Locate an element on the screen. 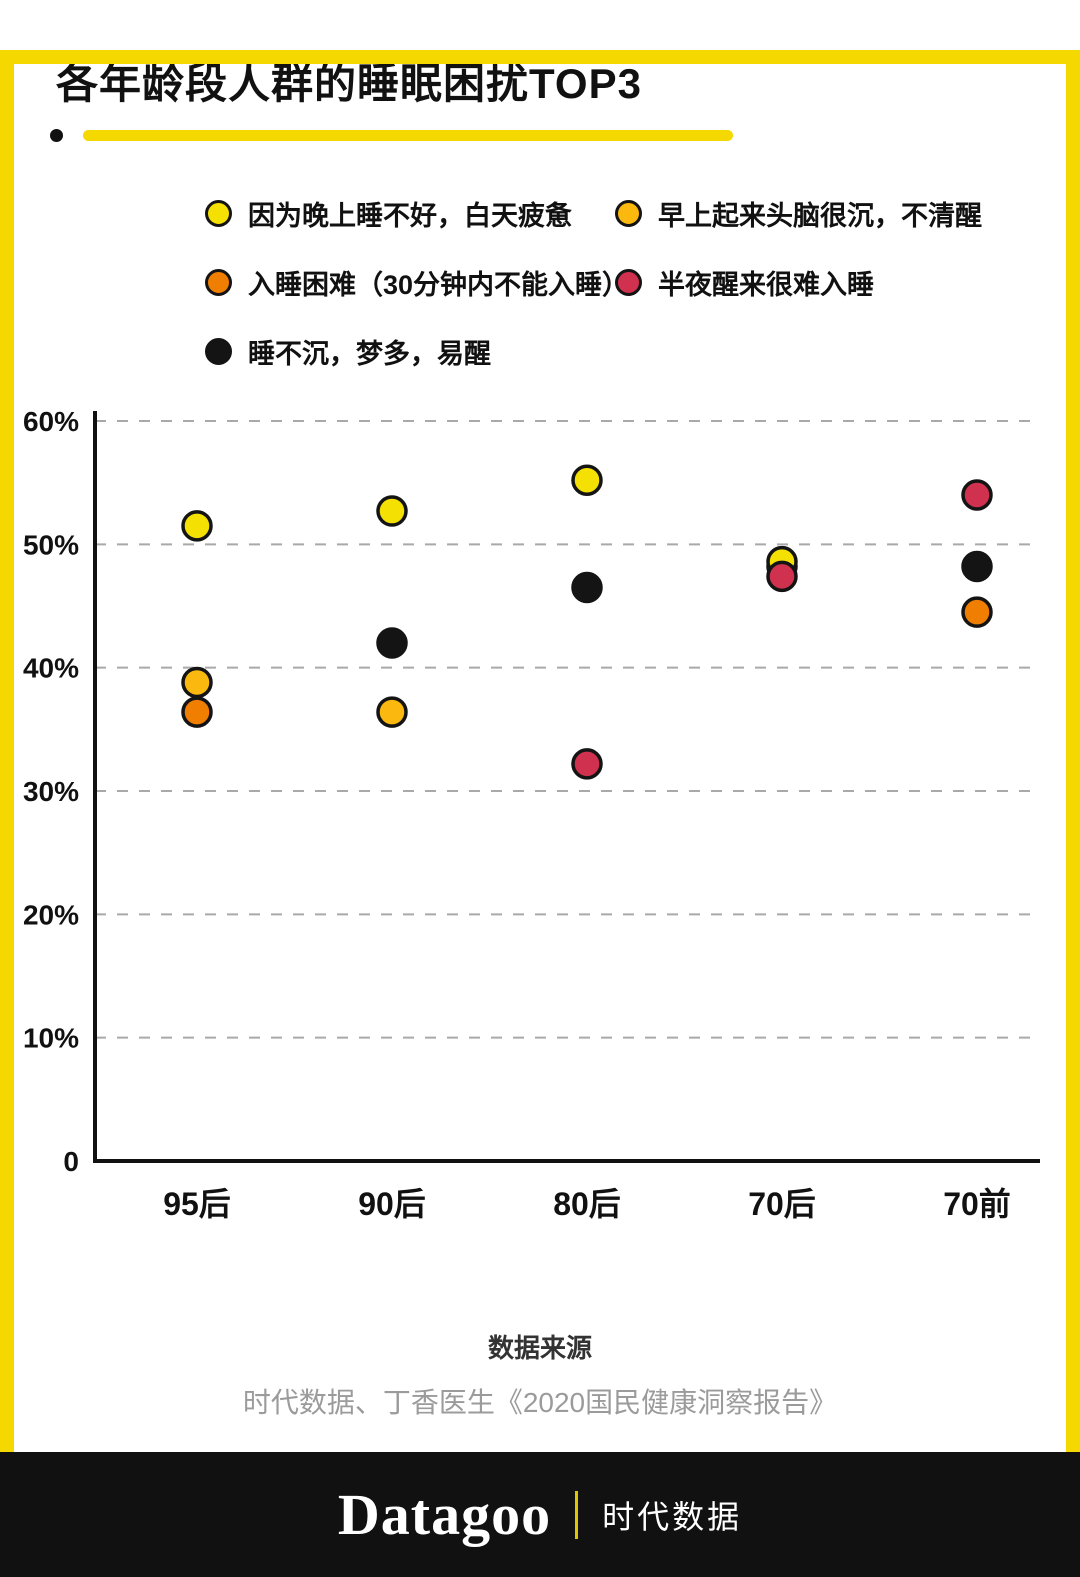 The height and width of the screenshot is (1577, 1080). black-dot-icon is located at coordinates (218, 351).